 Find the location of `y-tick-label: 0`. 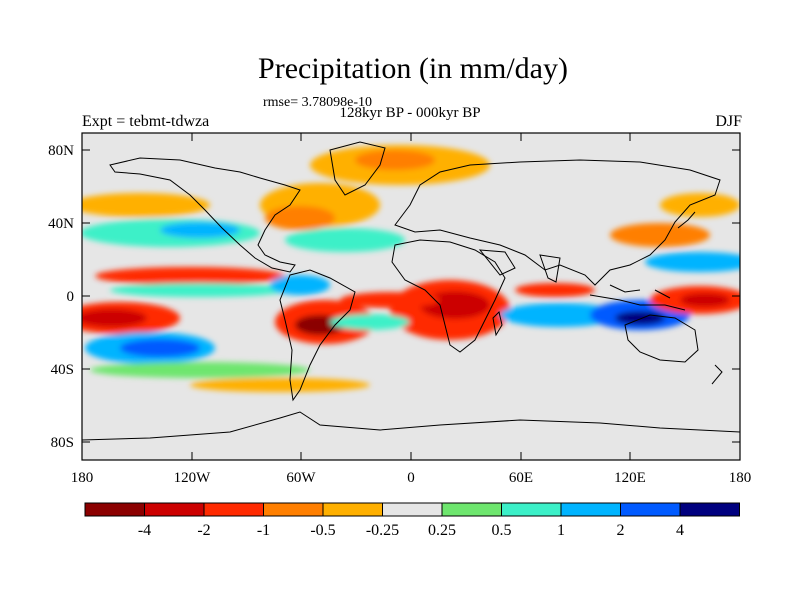

y-tick-label: 0 is located at coordinates (71, 297).